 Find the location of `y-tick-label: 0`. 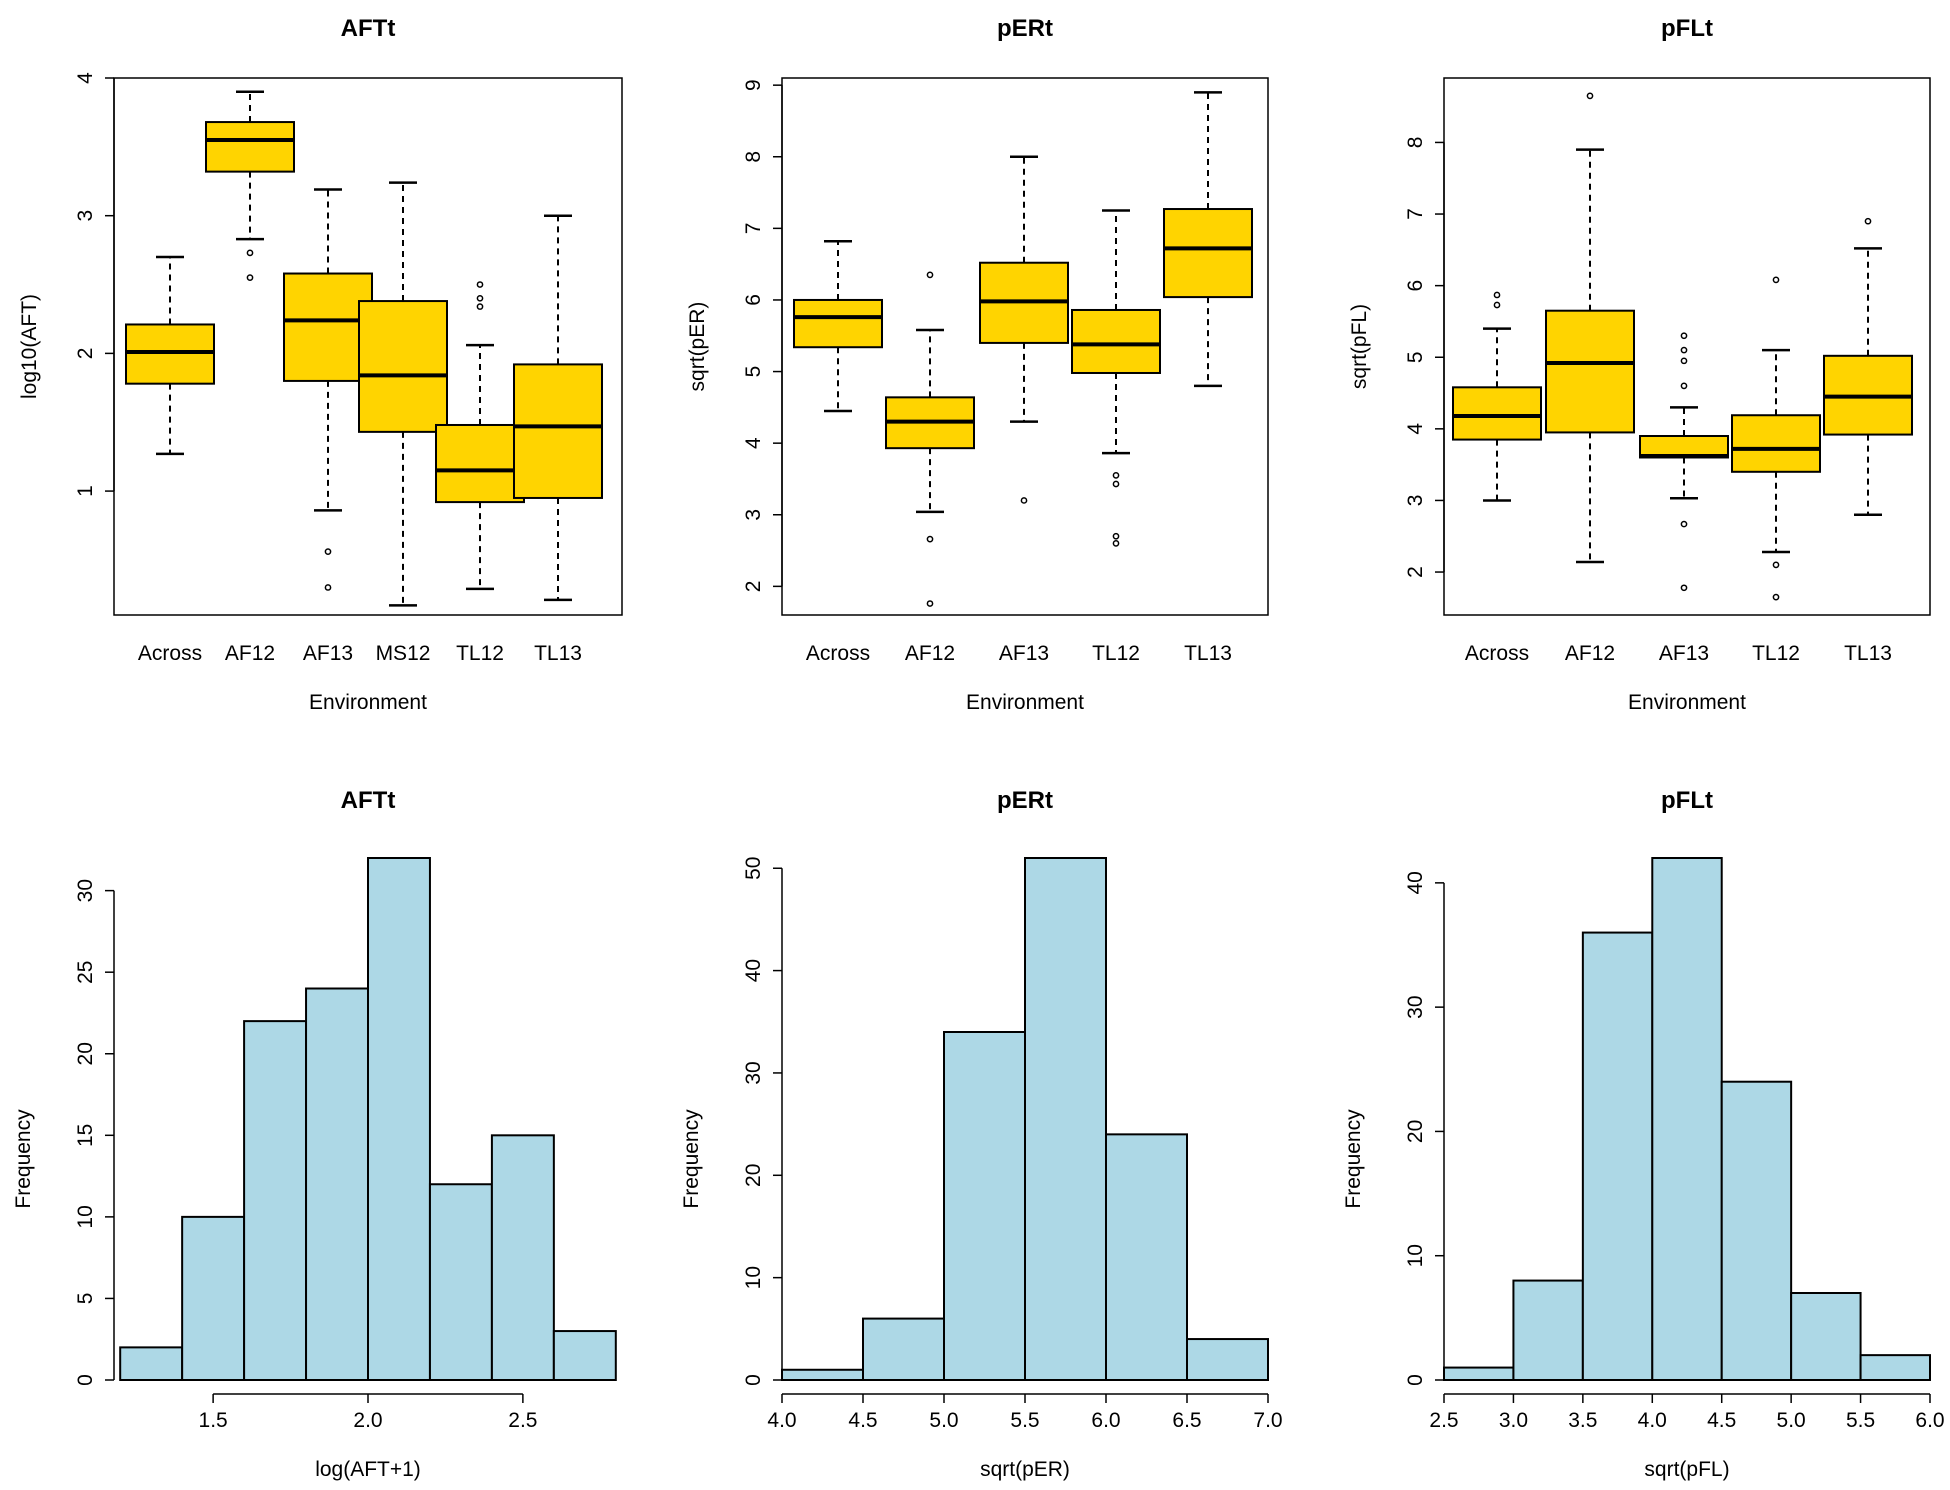

y-tick-label: 0 is located at coordinates (85, 1380).